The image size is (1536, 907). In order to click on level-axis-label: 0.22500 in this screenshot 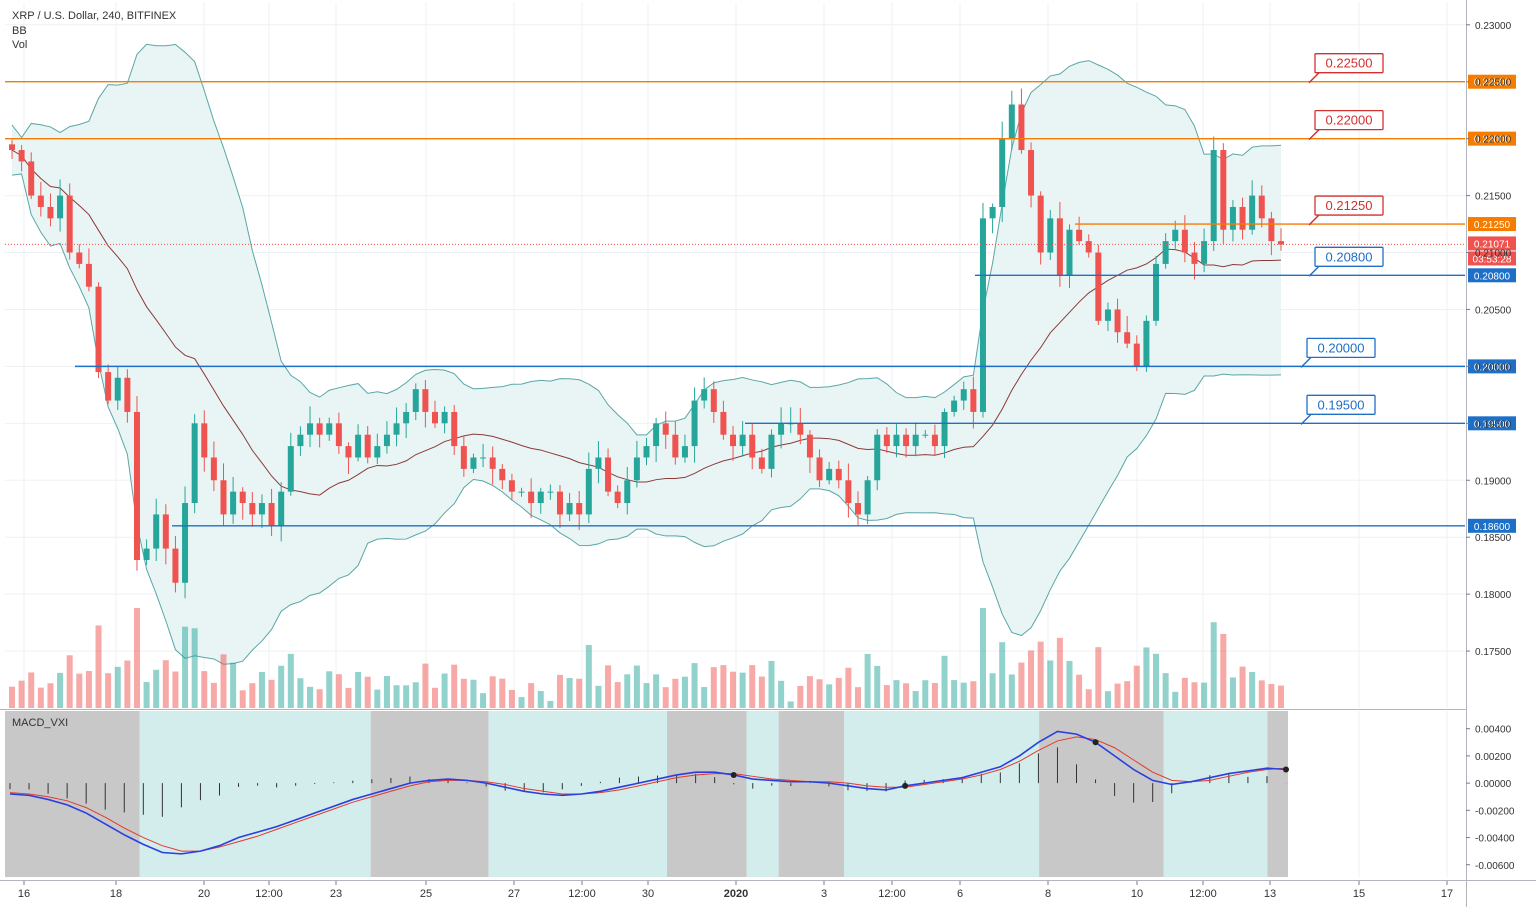, I will do `click(1492, 83)`.